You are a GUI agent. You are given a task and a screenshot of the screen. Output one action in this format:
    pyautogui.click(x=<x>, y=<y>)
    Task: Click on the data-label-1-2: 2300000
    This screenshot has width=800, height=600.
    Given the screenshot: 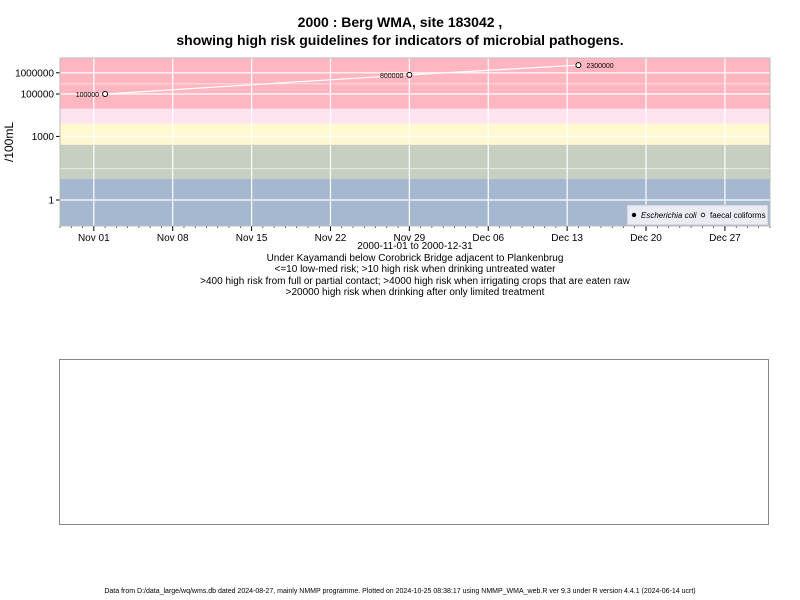 What is the action you would take?
    pyautogui.click(x=599, y=66)
    